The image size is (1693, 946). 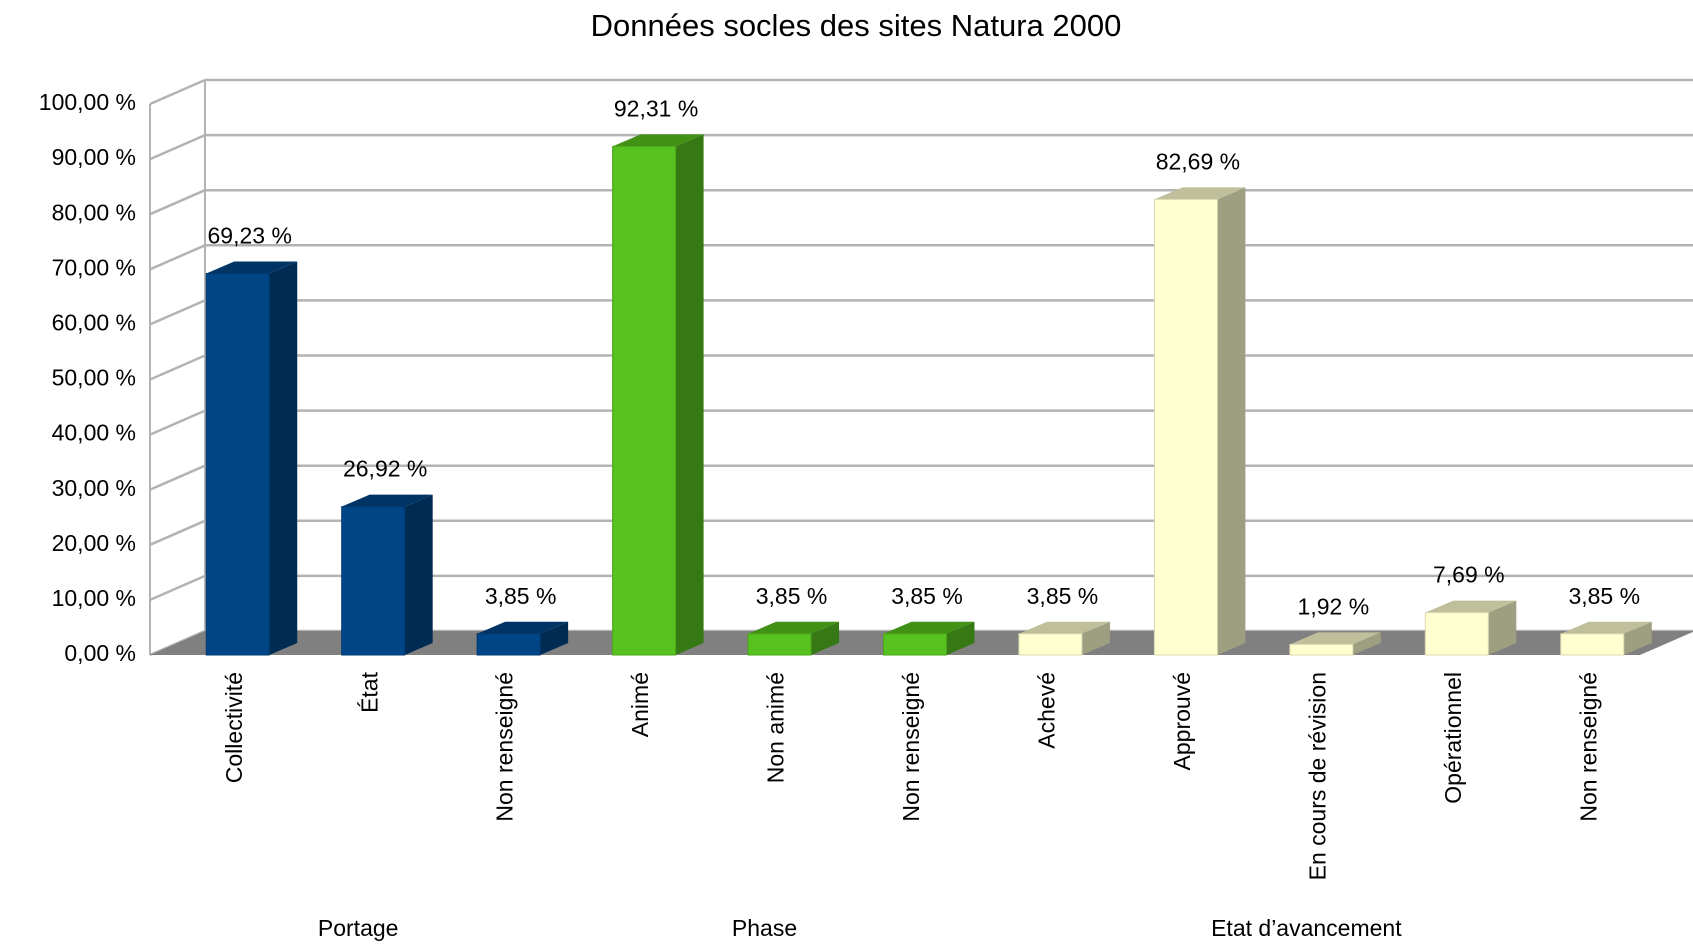 I want to click on y-tick-label: 80,00 %, so click(x=94, y=212).